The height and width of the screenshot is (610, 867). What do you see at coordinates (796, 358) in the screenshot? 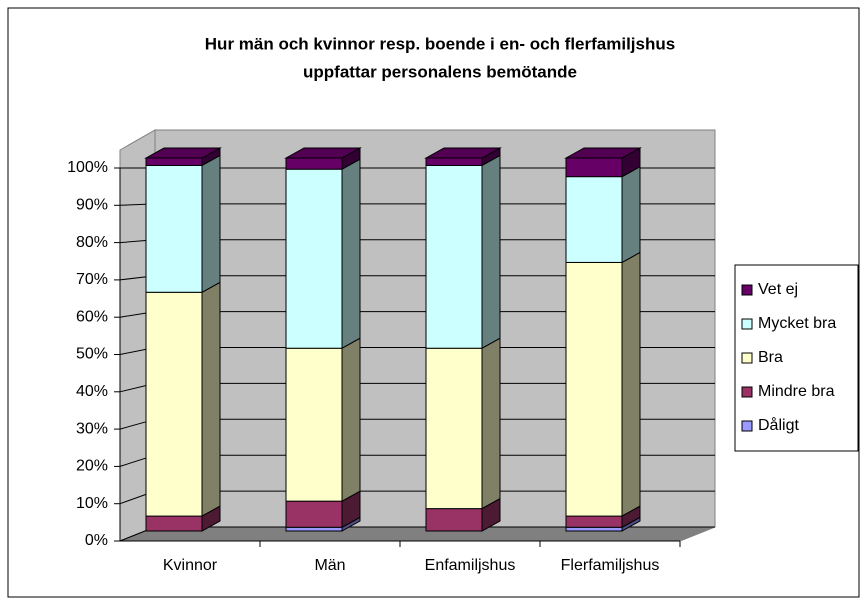
I see `legend` at bounding box center [796, 358].